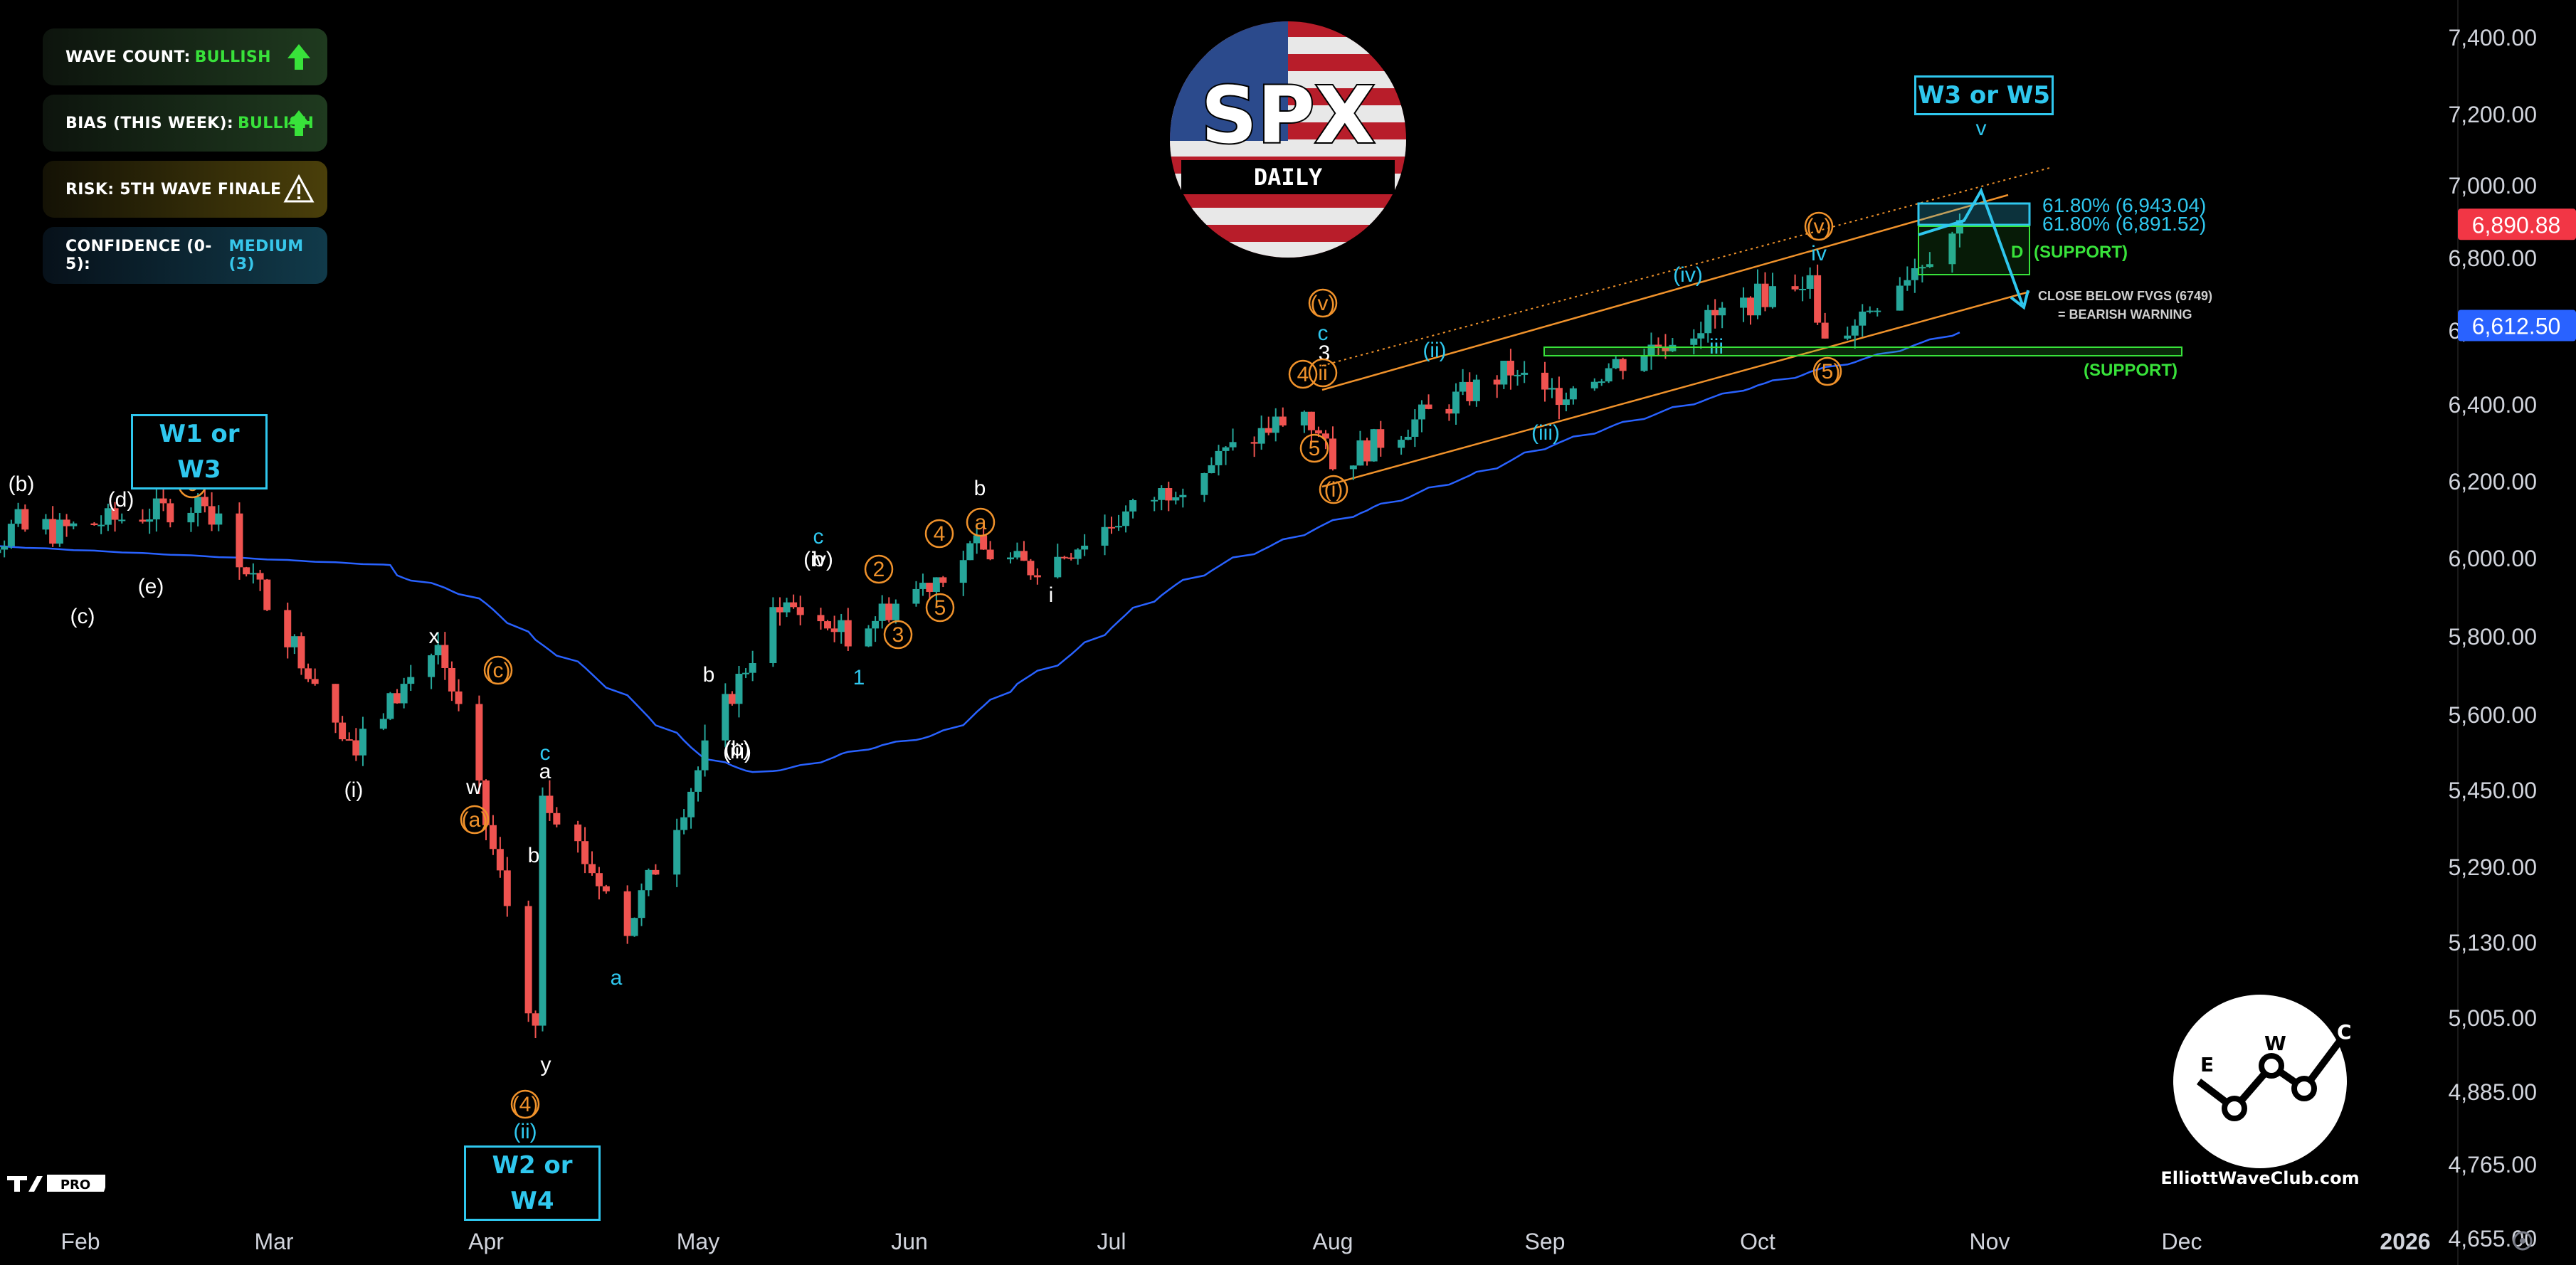 The image size is (2576, 1265). I want to click on y-tick-label: 6,400.00, so click(2493, 405).